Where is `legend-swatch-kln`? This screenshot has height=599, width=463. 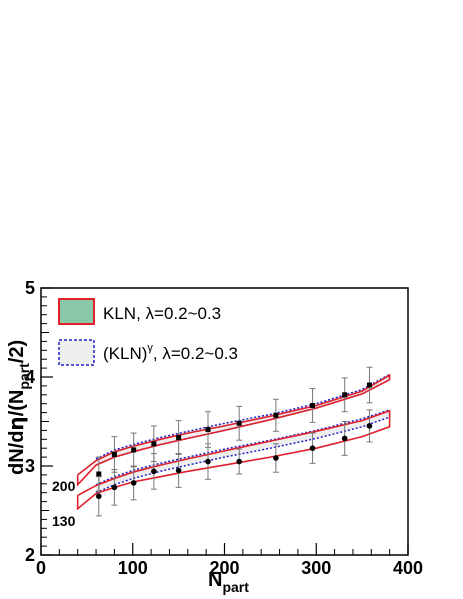 legend-swatch-kln is located at coordinates (76, 311).